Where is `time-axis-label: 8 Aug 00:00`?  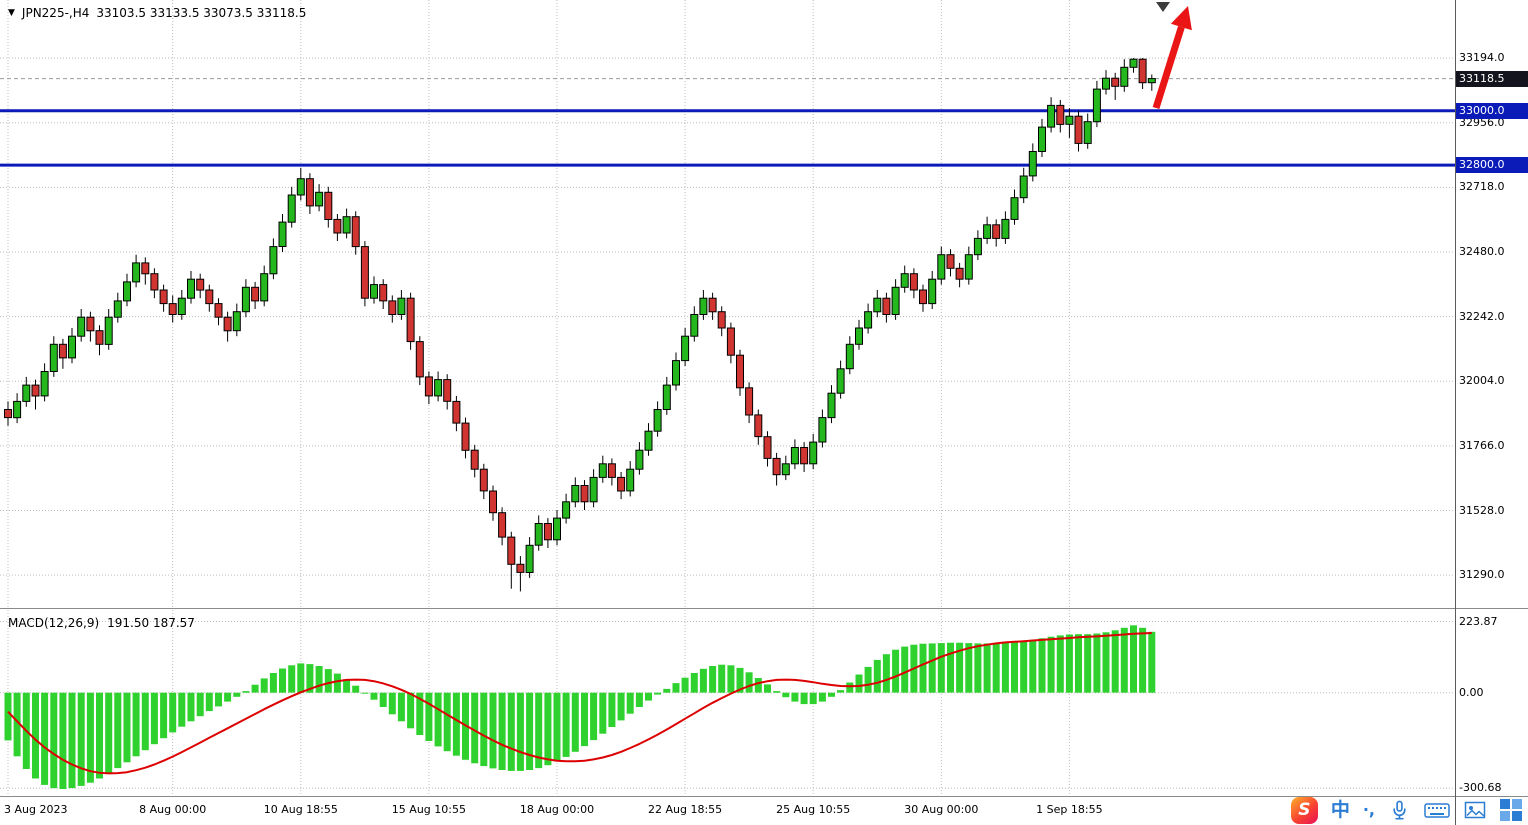 time-axis-label: 8 Aug 00:00 is located at coordinates (173, 809).